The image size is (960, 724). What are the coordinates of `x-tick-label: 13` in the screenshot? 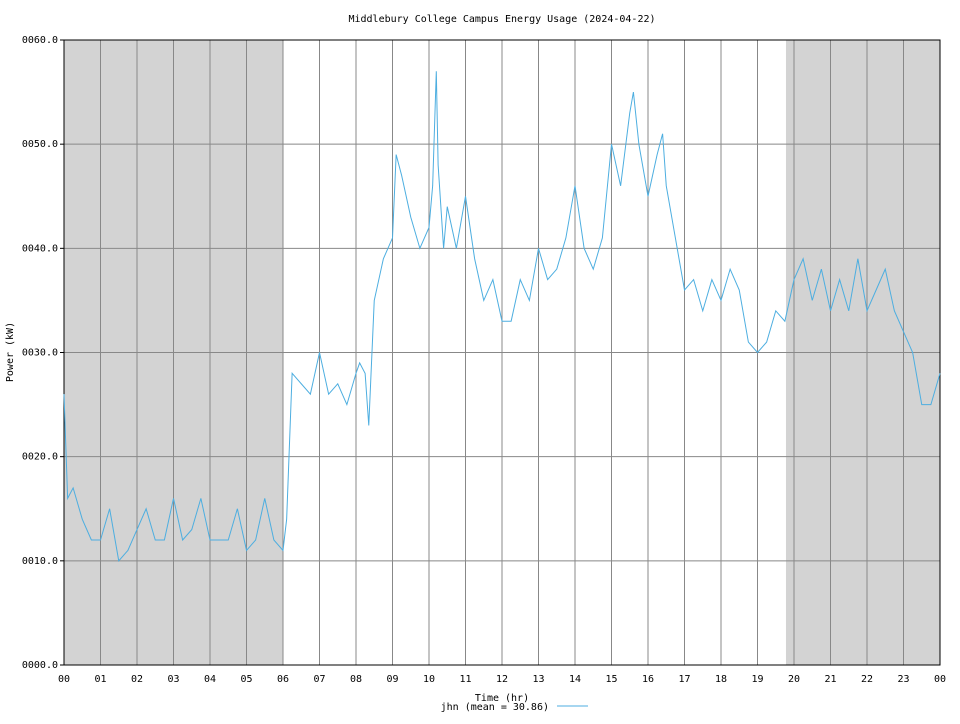 It's located at (538, 679).